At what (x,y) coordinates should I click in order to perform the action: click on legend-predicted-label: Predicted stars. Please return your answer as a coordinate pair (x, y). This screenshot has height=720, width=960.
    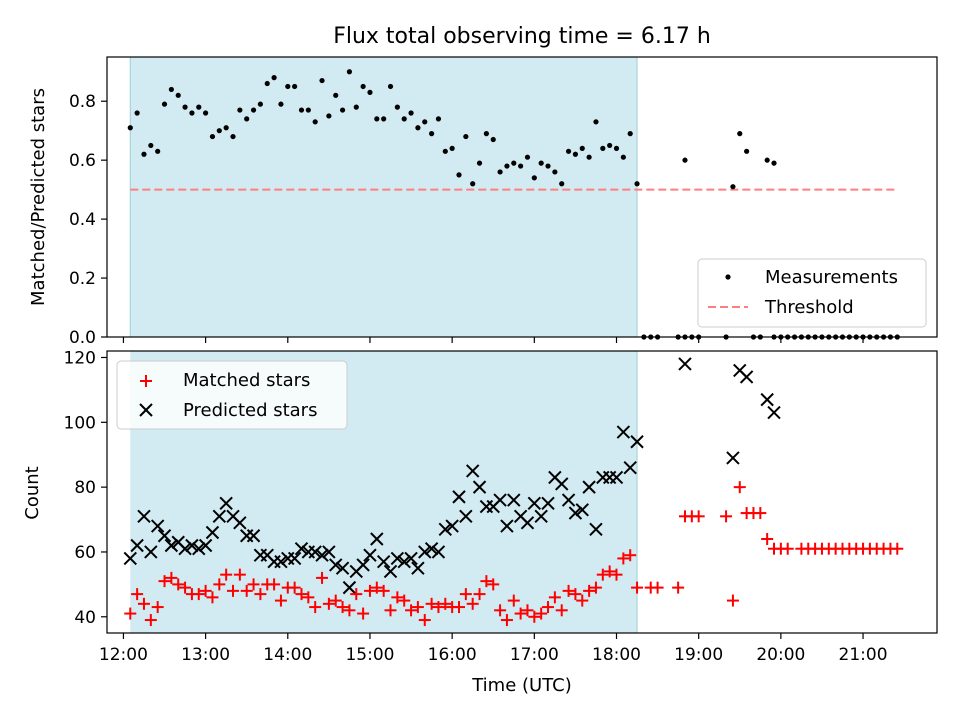
    Looking at the image, I should click on (250, 410).